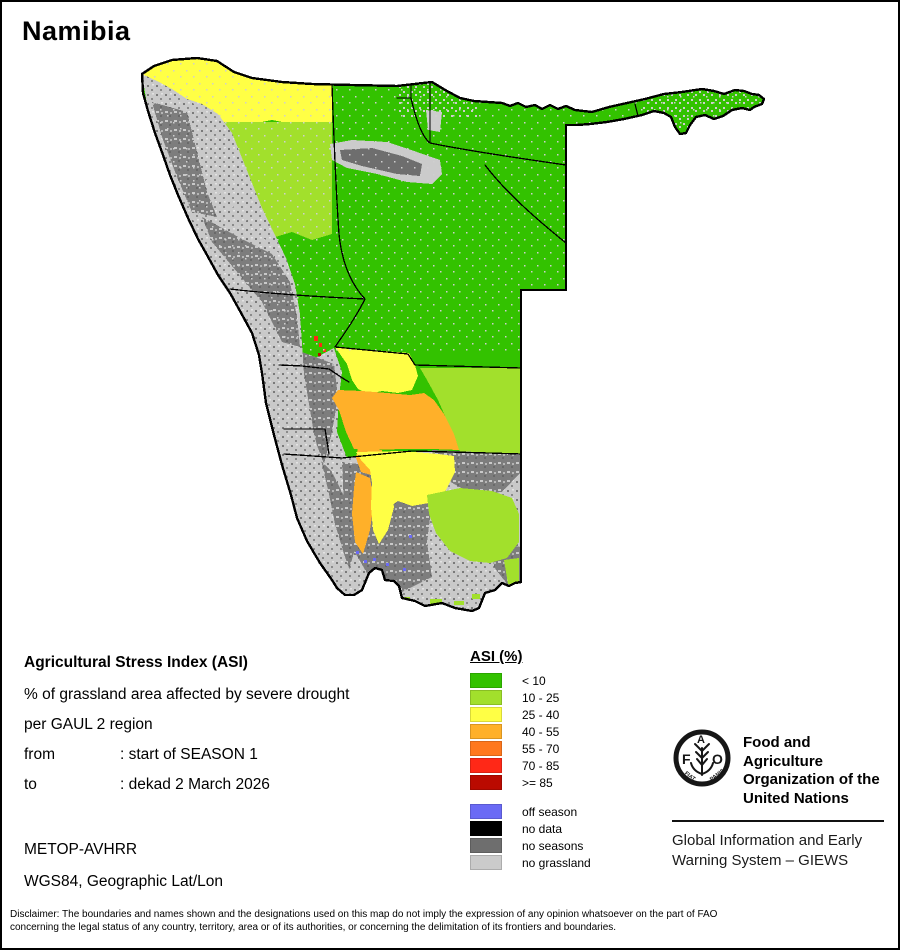  What do you see at coordinates (76, 31) in the screenshot?
I see `page-title: Namibia` at bounding box center [76, 31].